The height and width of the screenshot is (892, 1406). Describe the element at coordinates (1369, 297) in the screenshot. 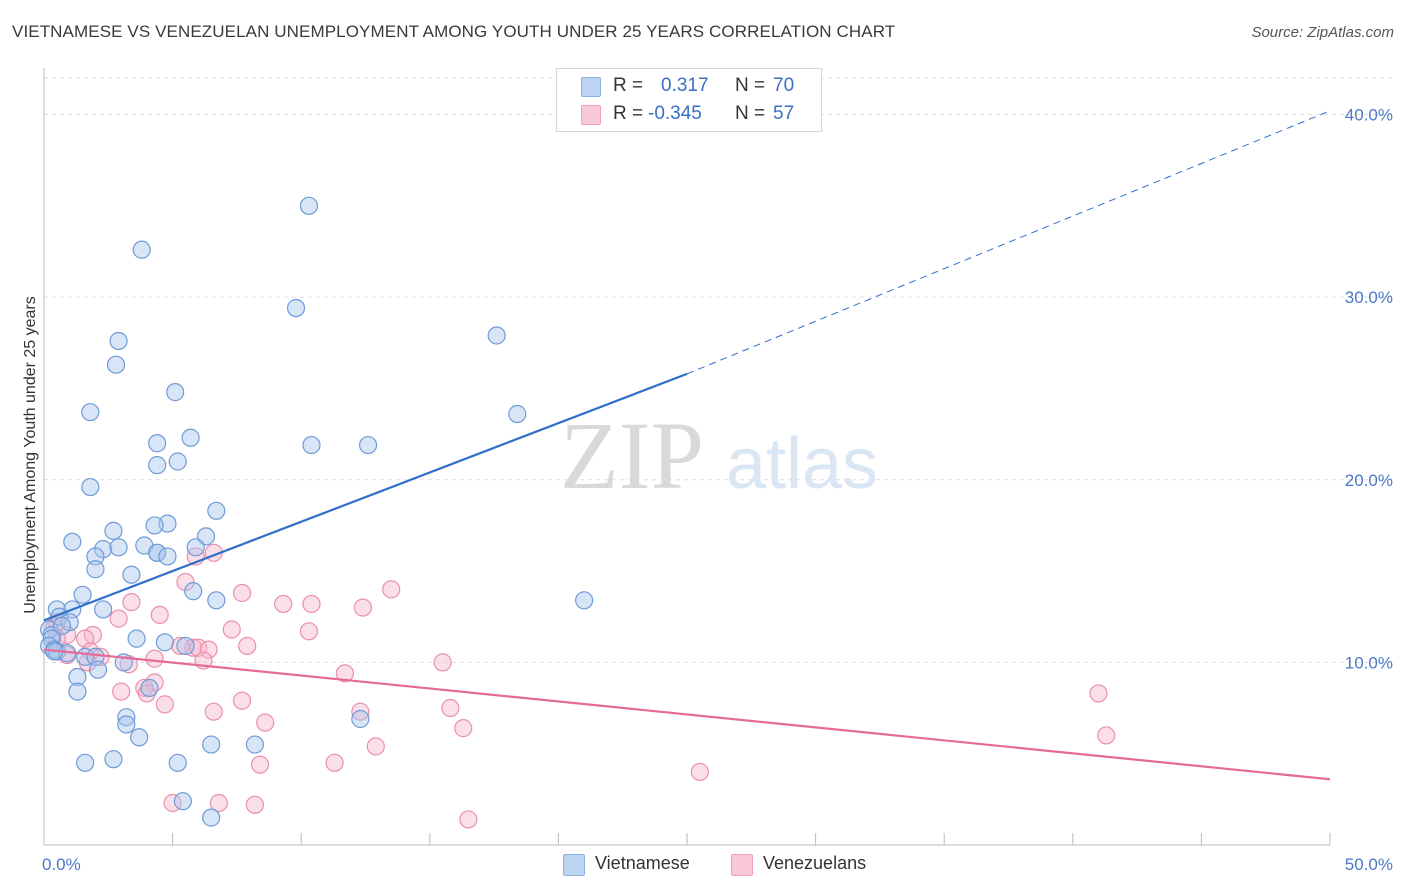

I see `y-tick-label: 30.0%` at that location.